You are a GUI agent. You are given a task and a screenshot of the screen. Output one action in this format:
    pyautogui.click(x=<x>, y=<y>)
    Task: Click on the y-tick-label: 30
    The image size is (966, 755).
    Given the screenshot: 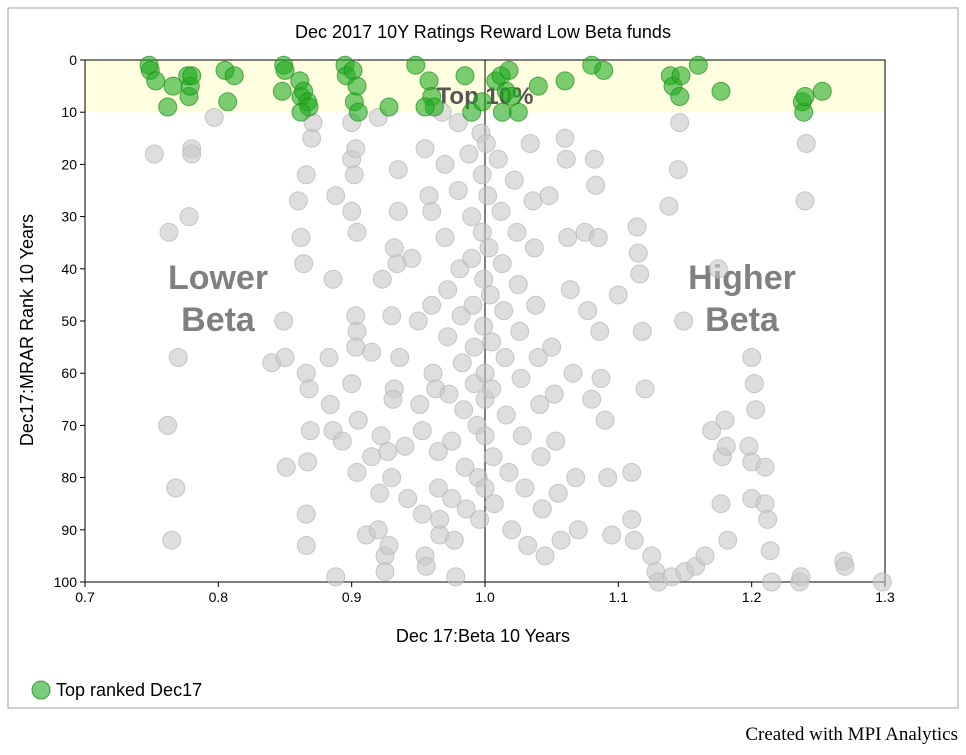 What is the action you would take?
    pyautogui.click(x=69, y=217)
    